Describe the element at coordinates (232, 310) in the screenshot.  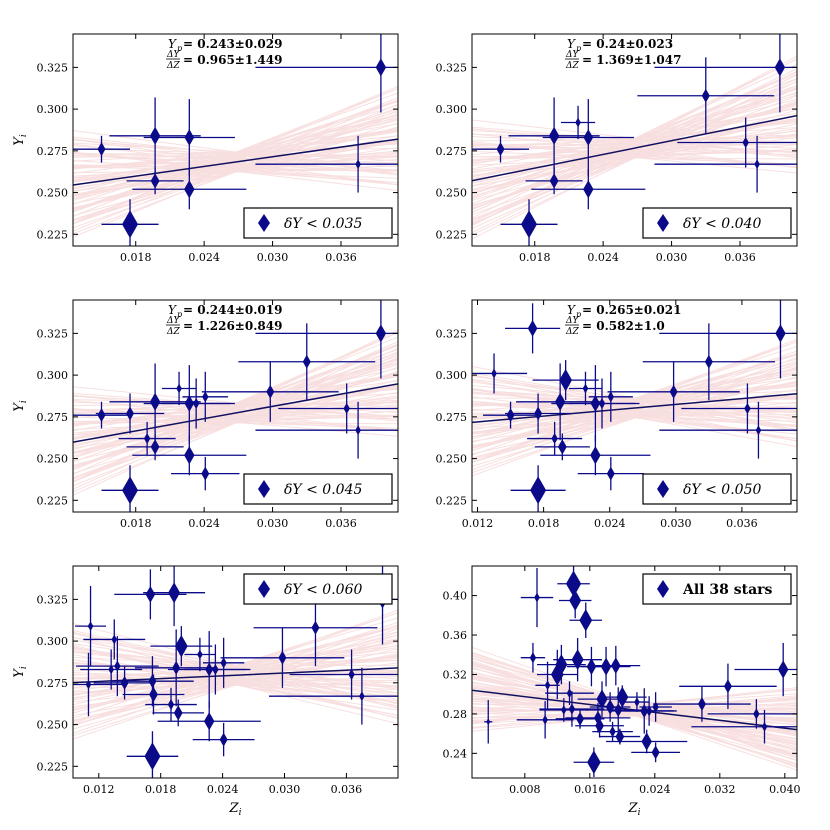
I see `yp-value: = 0.244±0.019` at that location.